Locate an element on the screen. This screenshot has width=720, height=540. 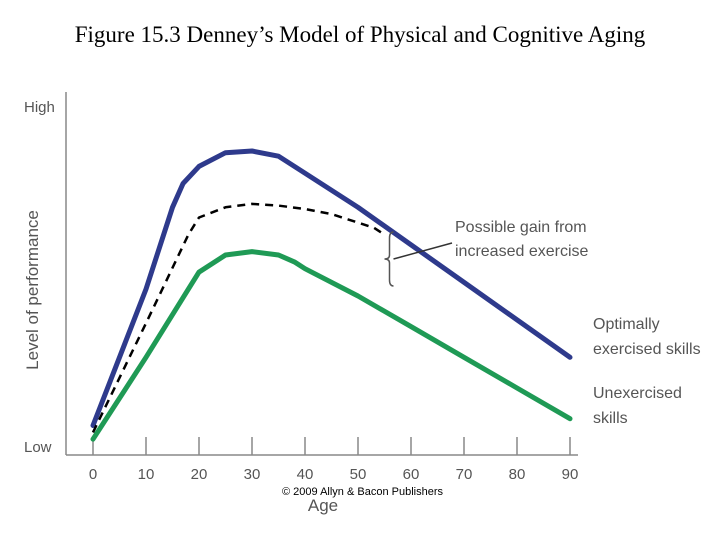
x-tick-label: 40 is located at coordinates (305, 474).